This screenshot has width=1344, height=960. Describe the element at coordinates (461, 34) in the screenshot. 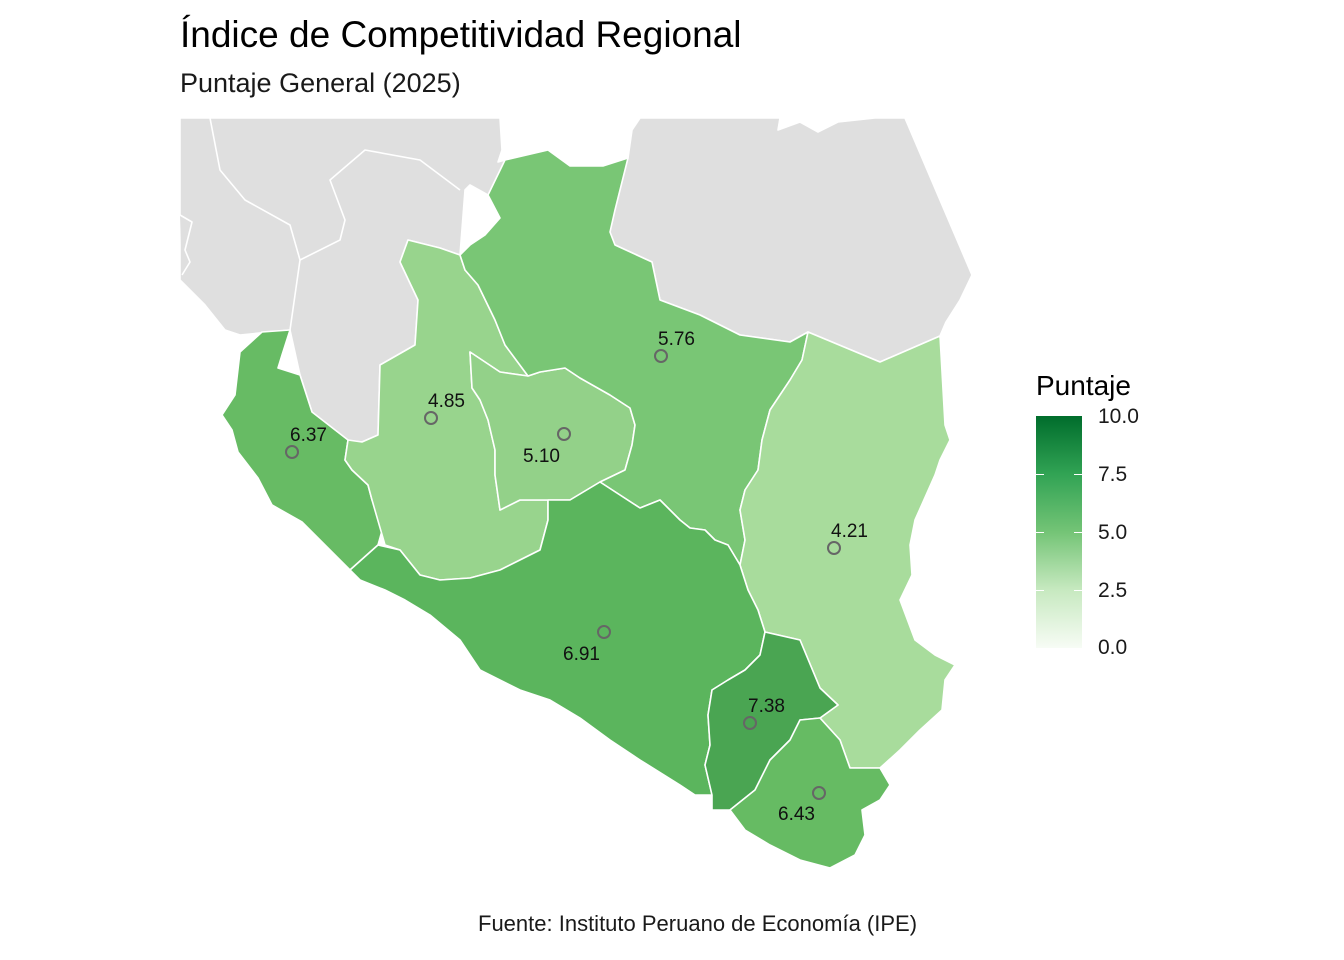

I see `map-title: Índice de Competitividad Regional` at that location.